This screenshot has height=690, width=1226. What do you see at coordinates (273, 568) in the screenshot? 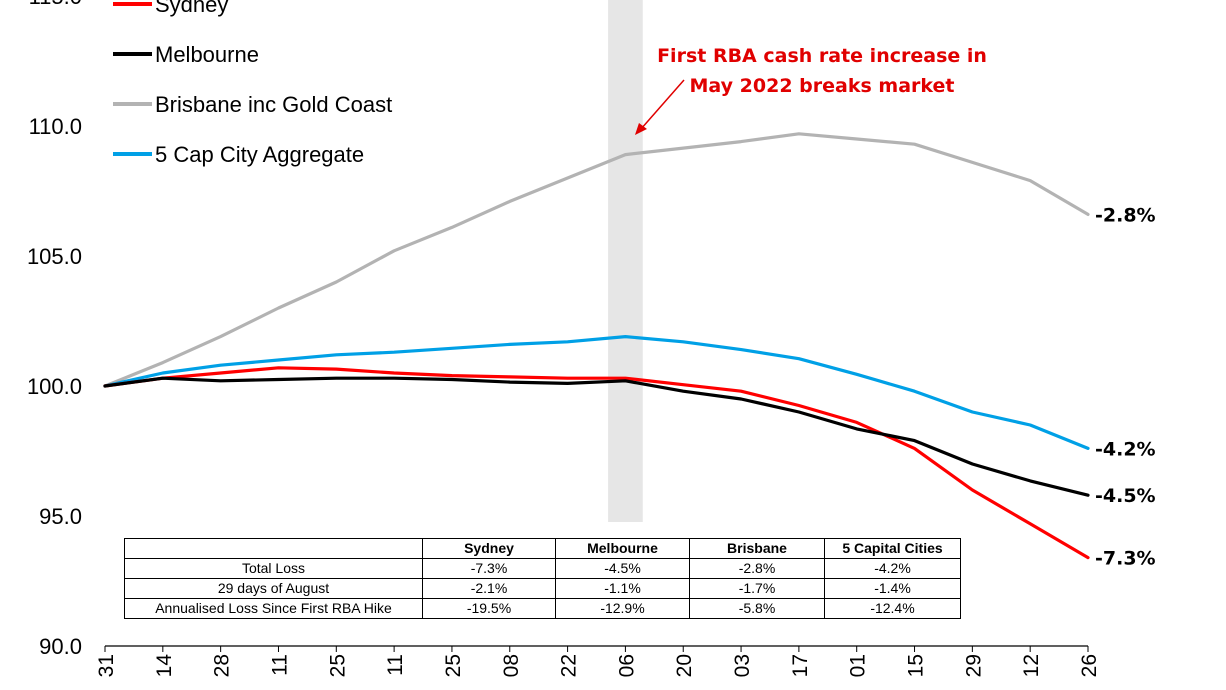
I see `table-row-label: Total Loss` at bounding box center [273, 568].